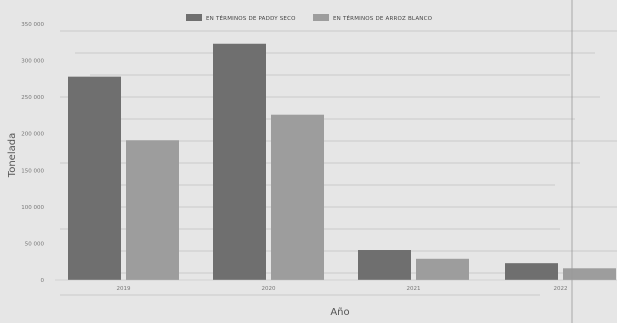 This screenshot has height=323, width=617. What do you see at coordinates (239, 162) in the screenshot?
I see `bar-2020-paddy-seco` at bounding box center [239, 162].